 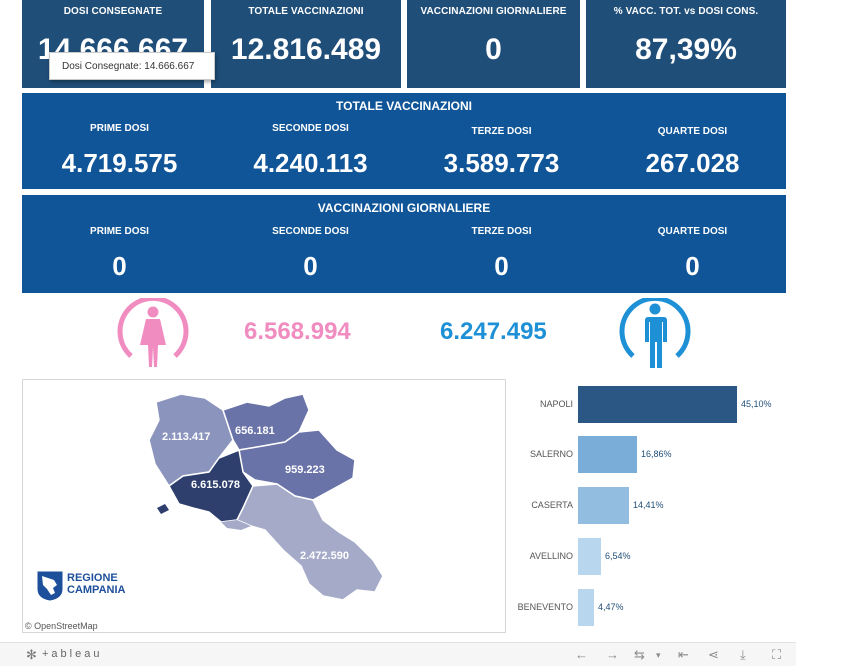 I want to click on female-count: 6.568.994, so click(x=297, y=331).